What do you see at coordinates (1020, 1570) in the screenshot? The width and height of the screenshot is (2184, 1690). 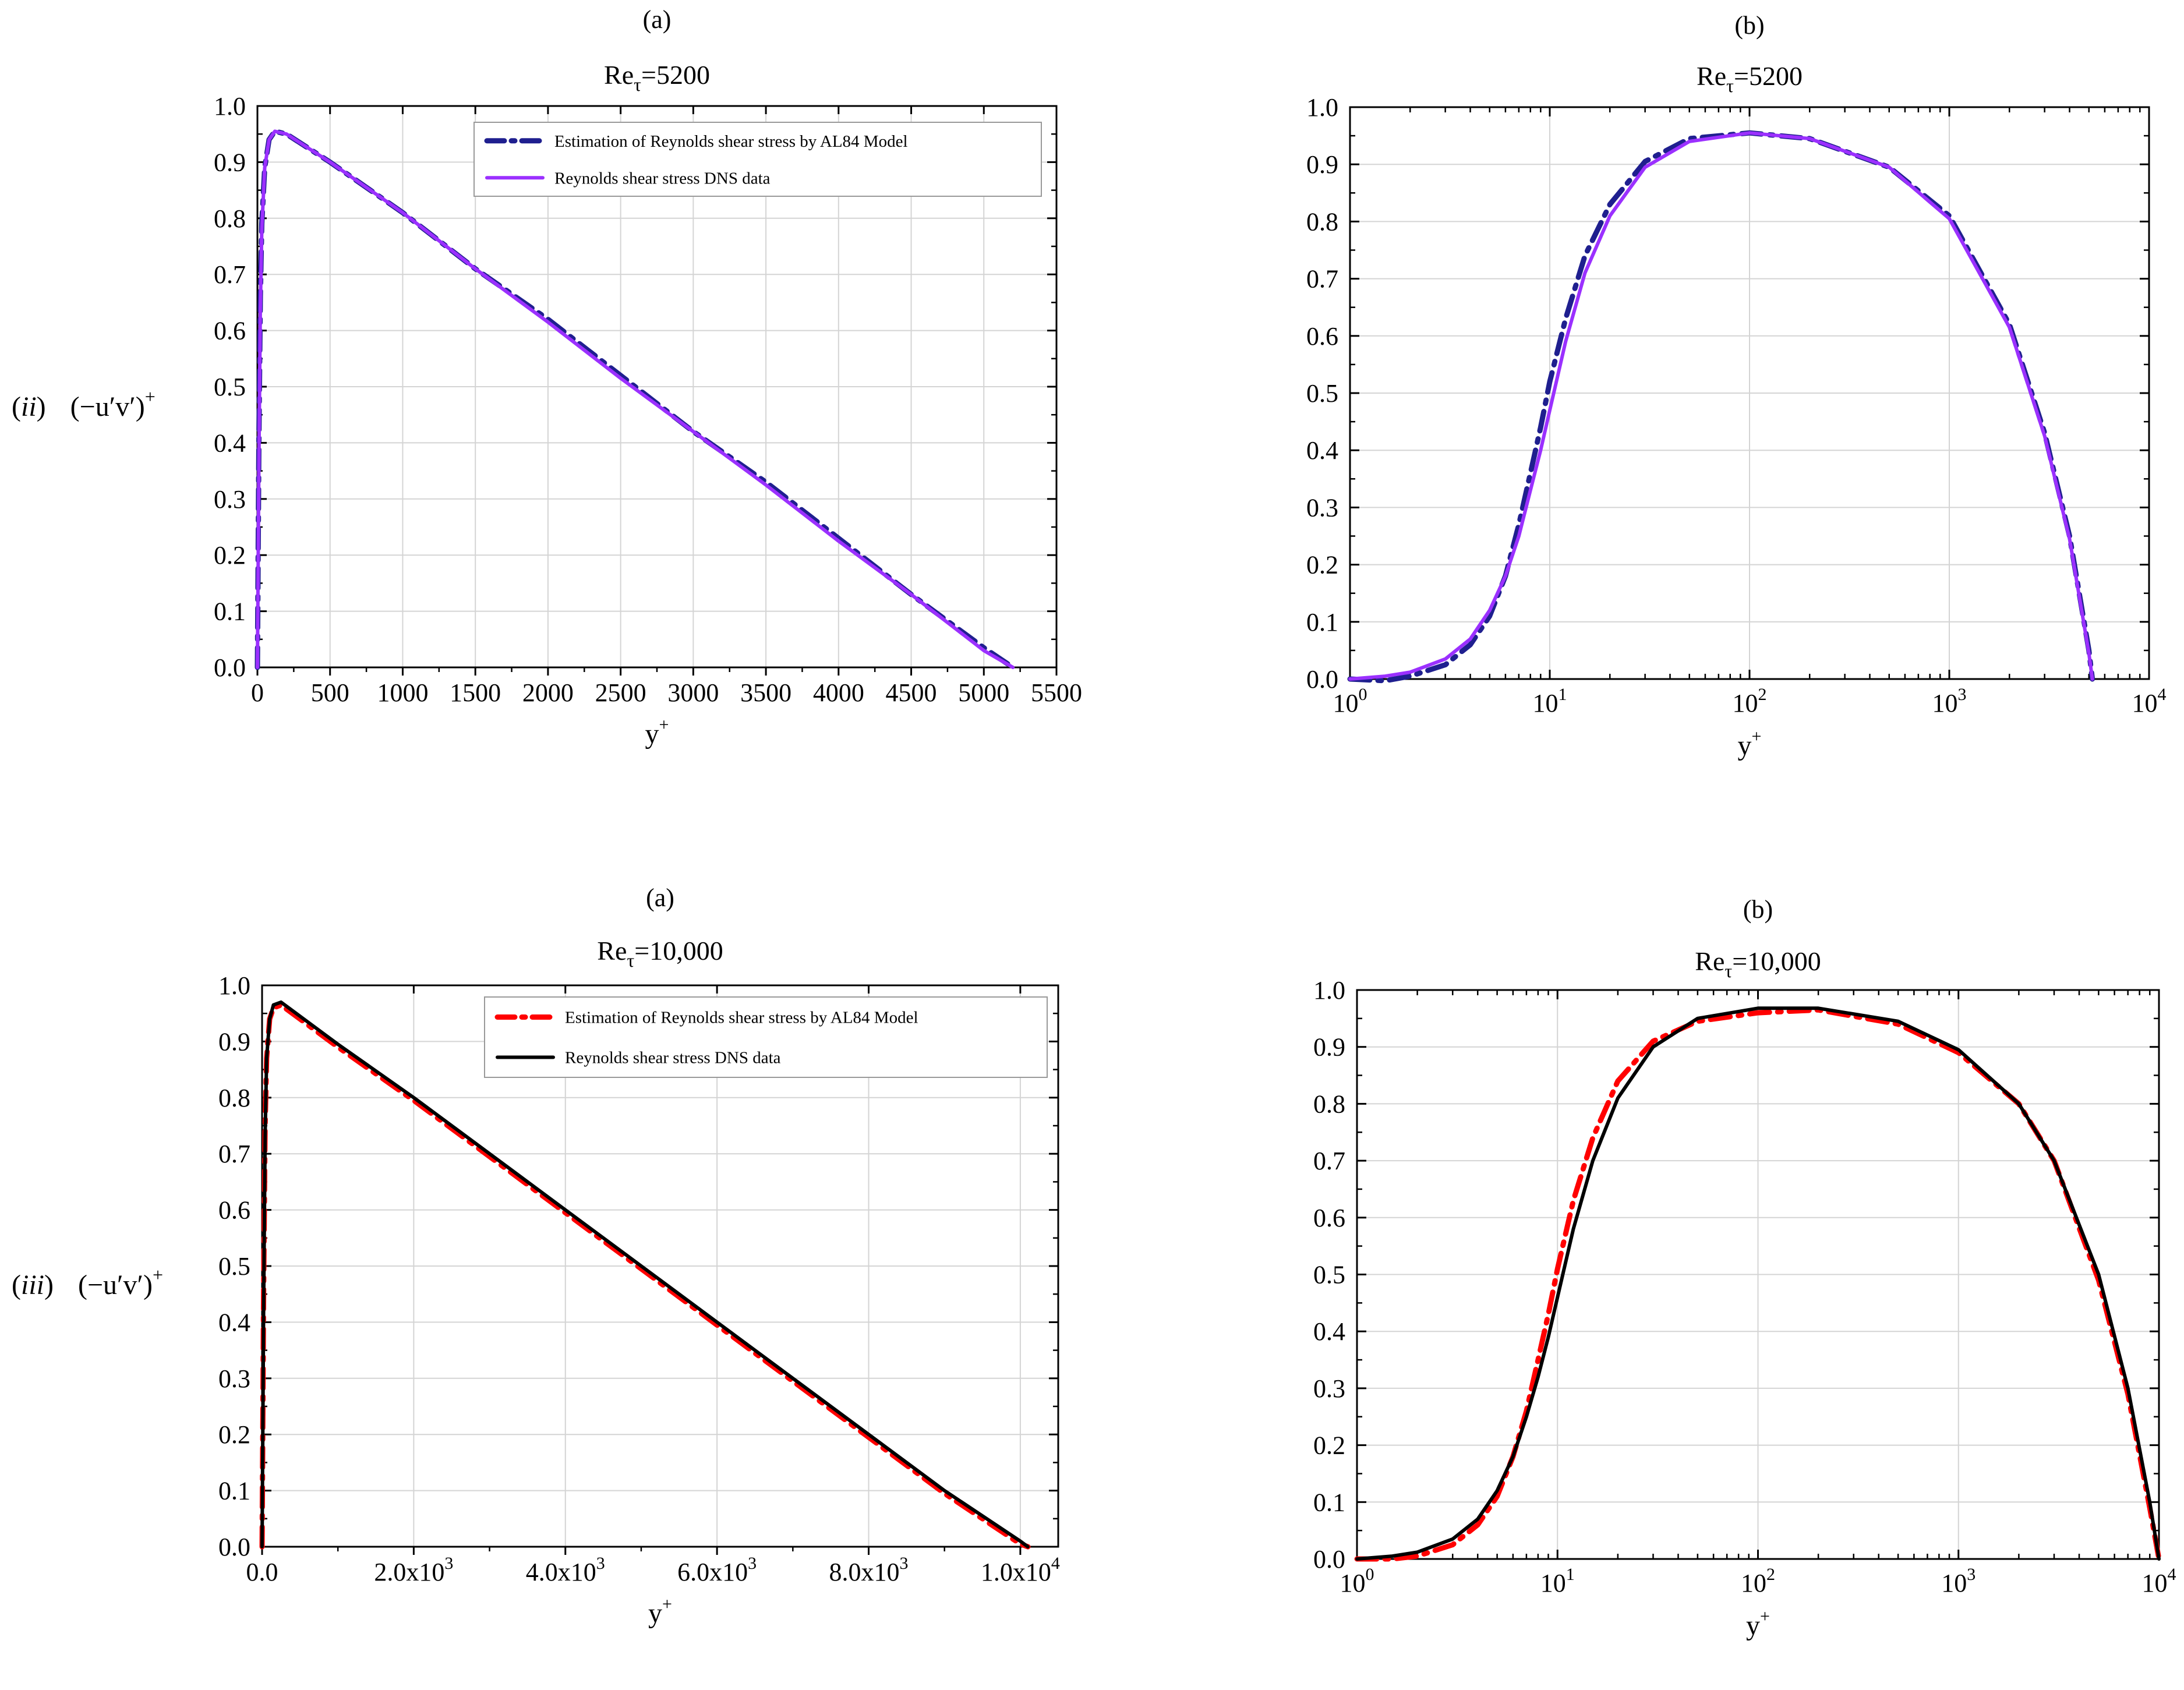 I see `x-tick-label: 1.0x10⁴` at bounding box center [1020, 1570].